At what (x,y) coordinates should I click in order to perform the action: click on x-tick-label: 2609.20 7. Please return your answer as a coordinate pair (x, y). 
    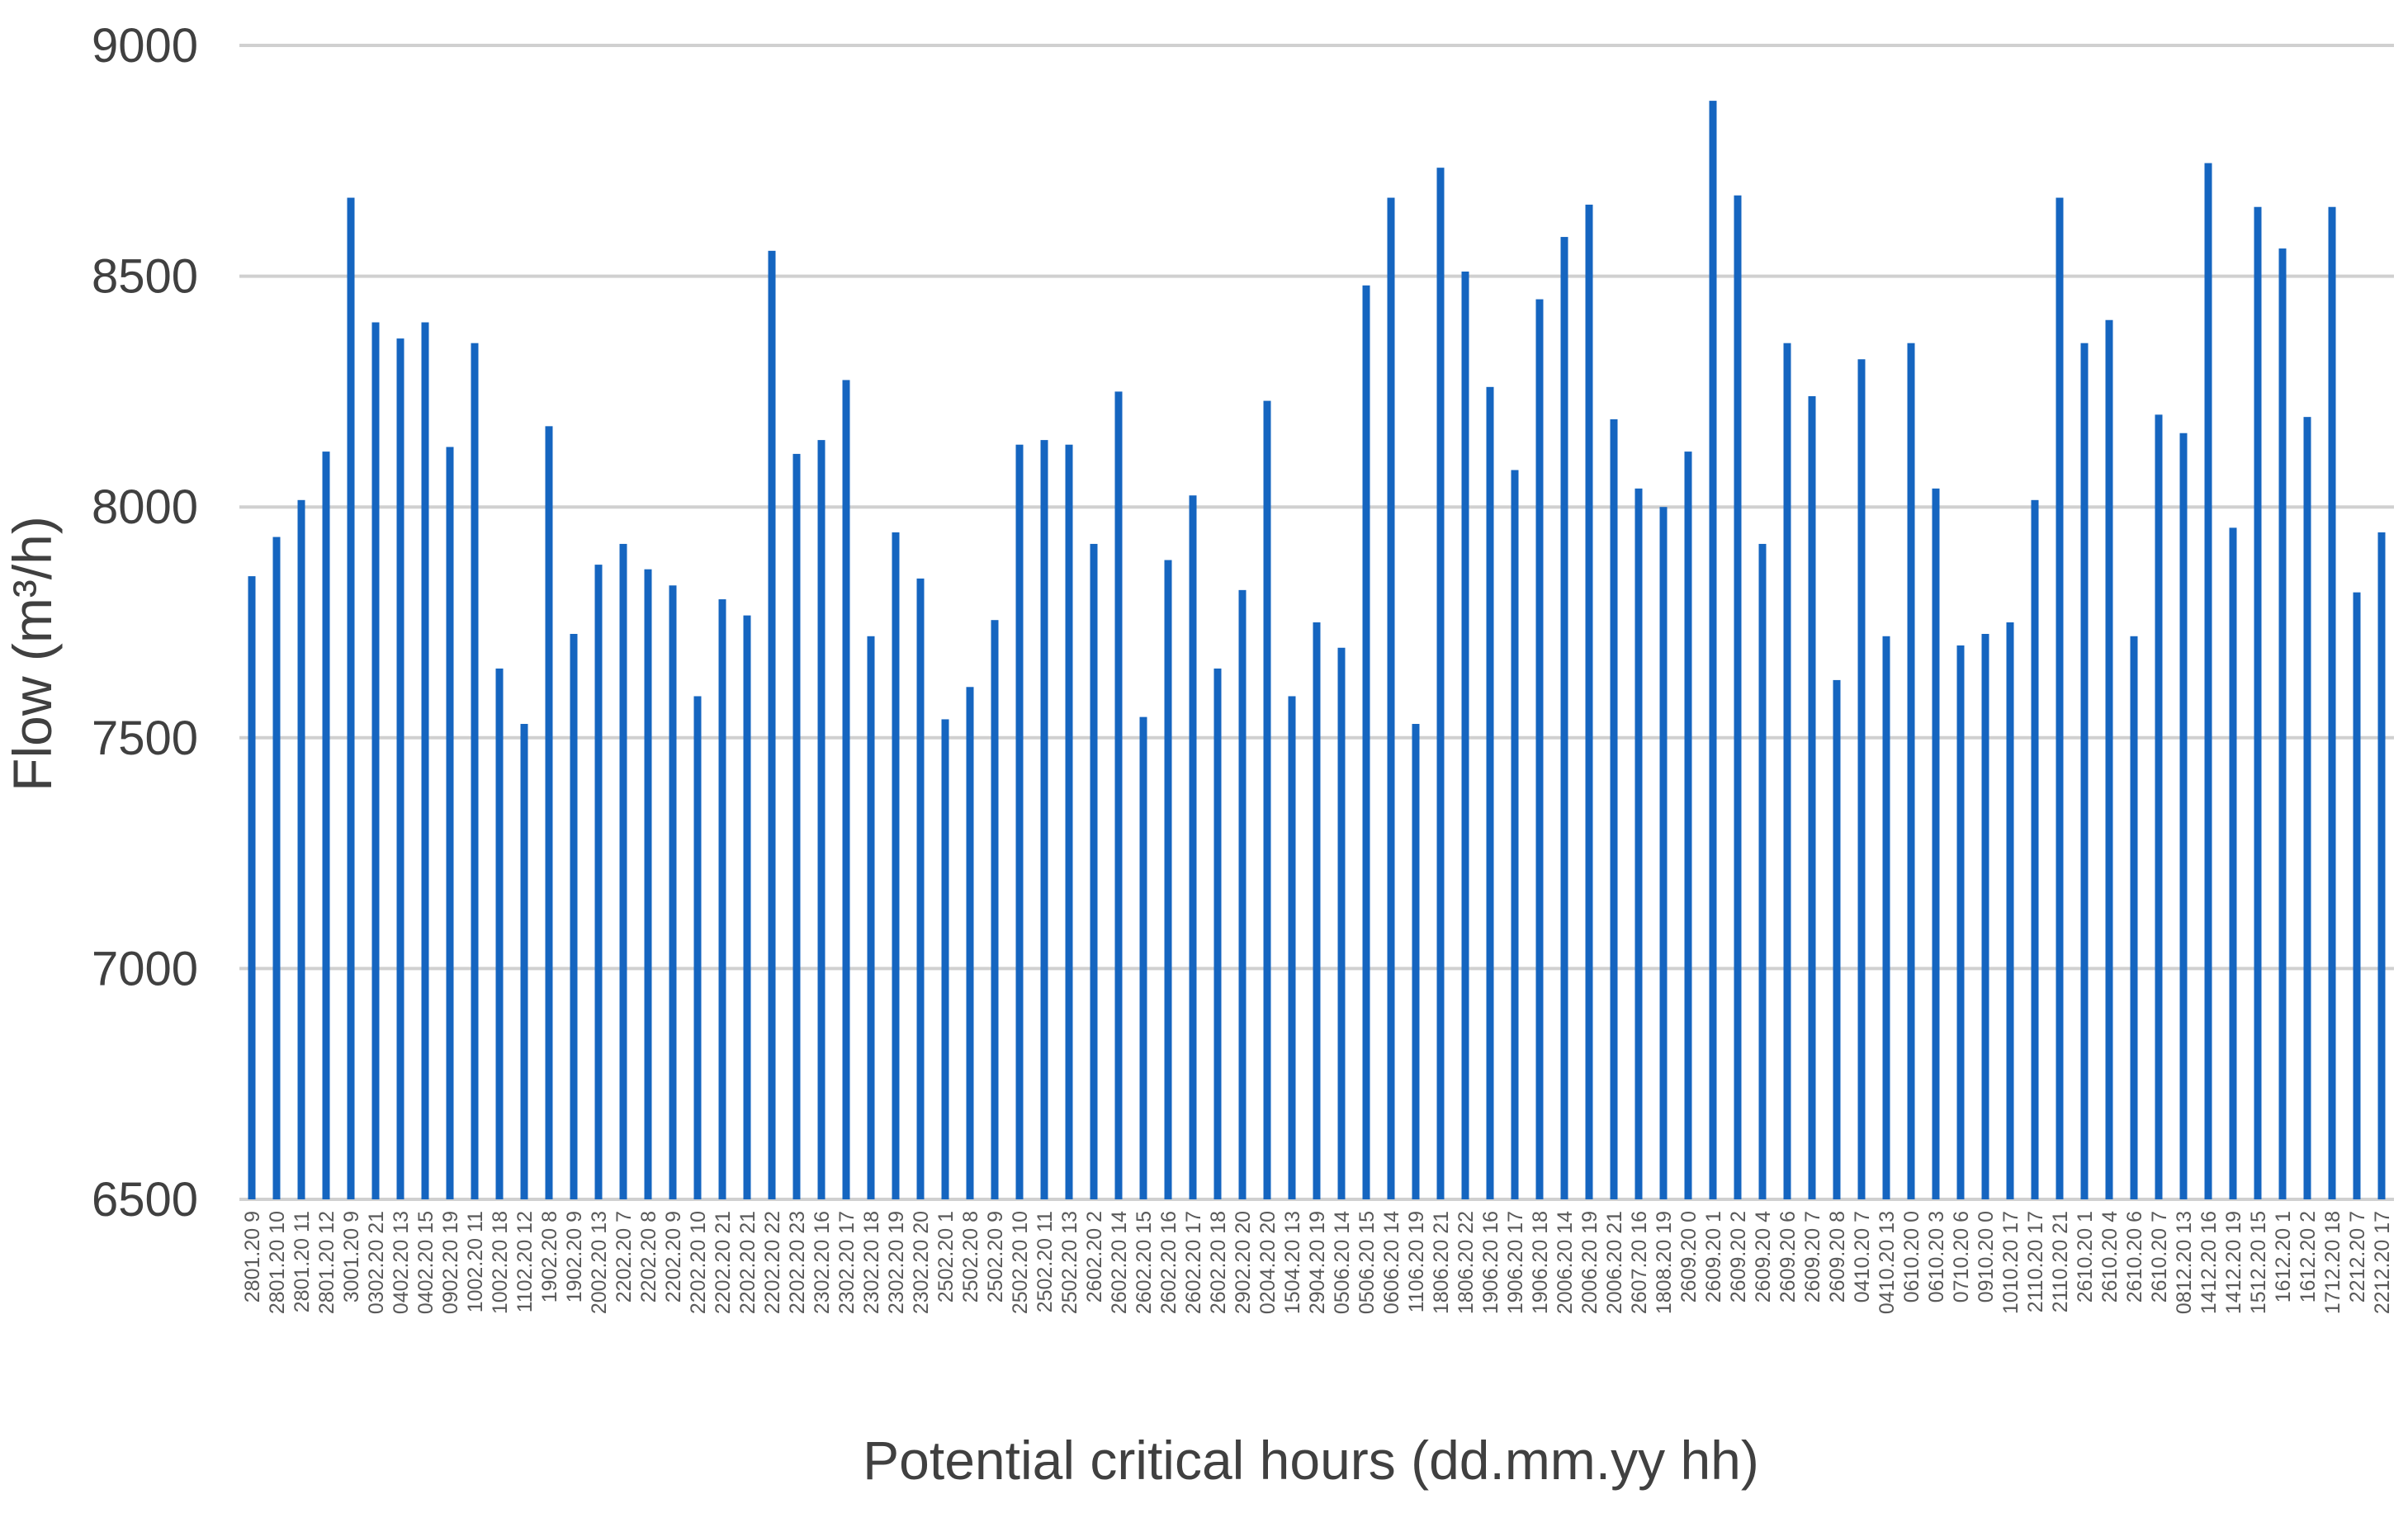
    Looking at the image, I should click on (1812, 1257).